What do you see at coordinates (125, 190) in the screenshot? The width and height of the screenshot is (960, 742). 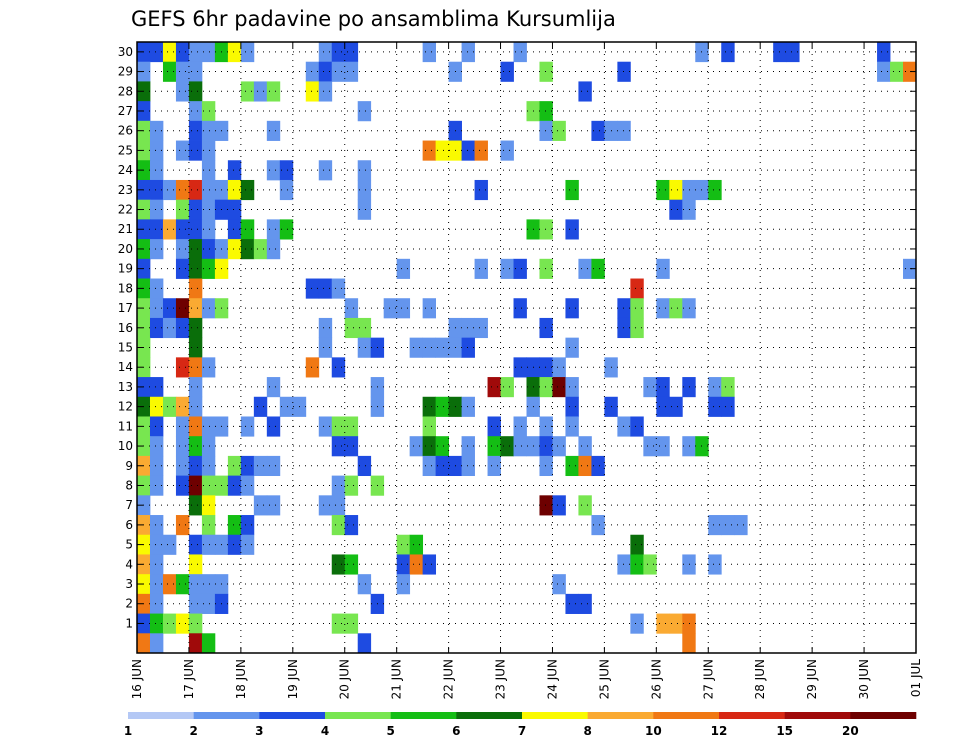 I see `y-tick-label: 23` at bounding box center [125, 190].